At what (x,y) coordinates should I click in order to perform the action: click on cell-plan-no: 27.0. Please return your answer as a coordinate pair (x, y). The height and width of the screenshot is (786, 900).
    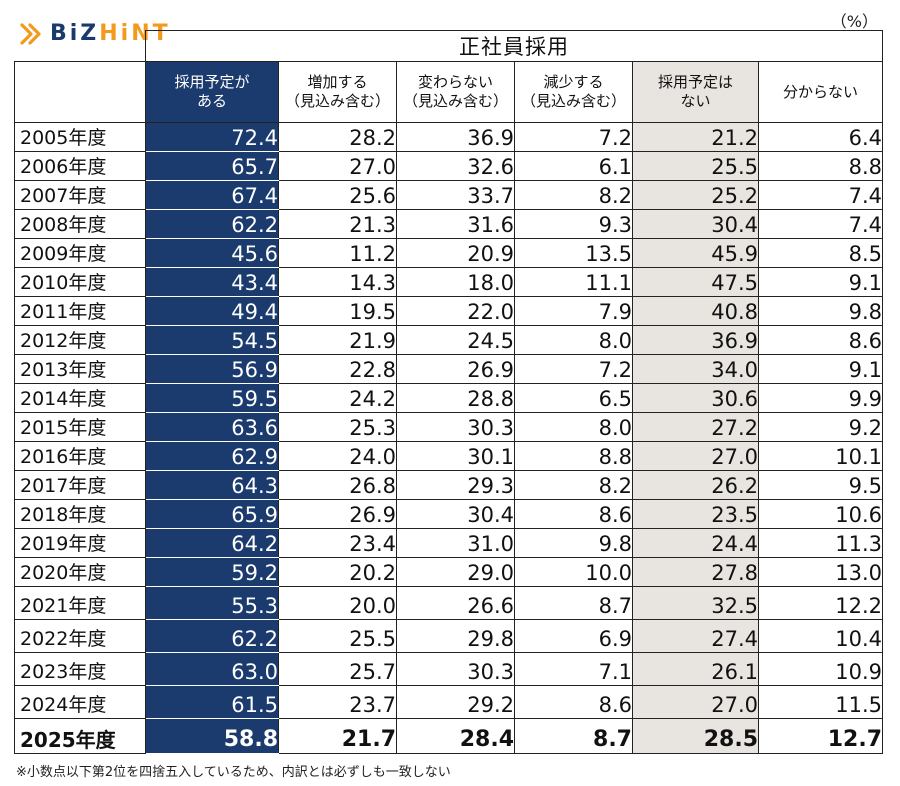
    Looking at the image, I should click on (695, 456).